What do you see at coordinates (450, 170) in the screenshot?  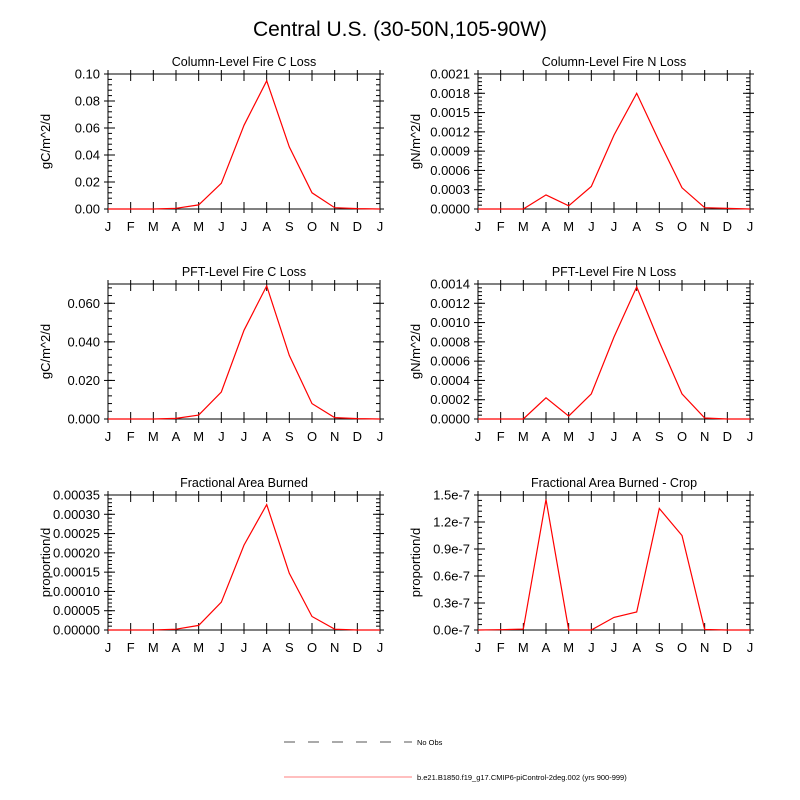 I see `y-tick-label: 0.0006` at bounding box center [450, 170].